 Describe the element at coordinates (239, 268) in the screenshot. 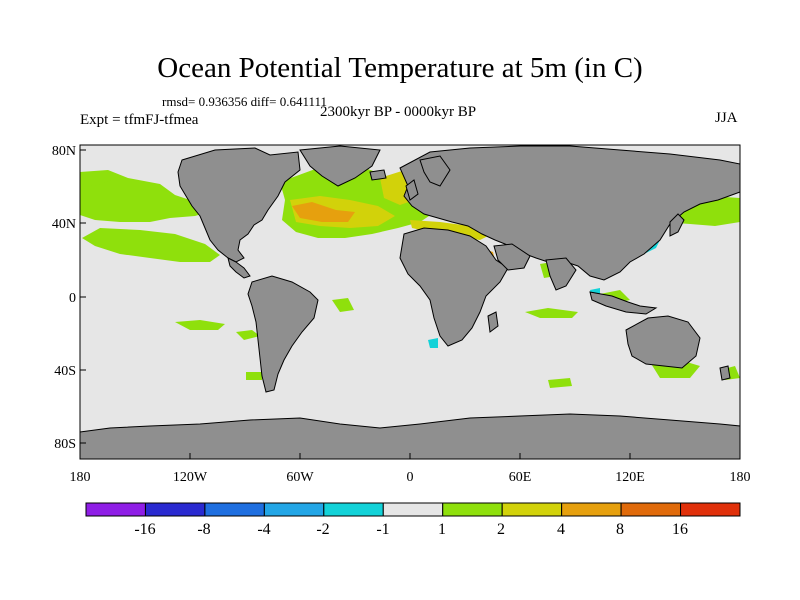

I see `land-central-america` at that location.